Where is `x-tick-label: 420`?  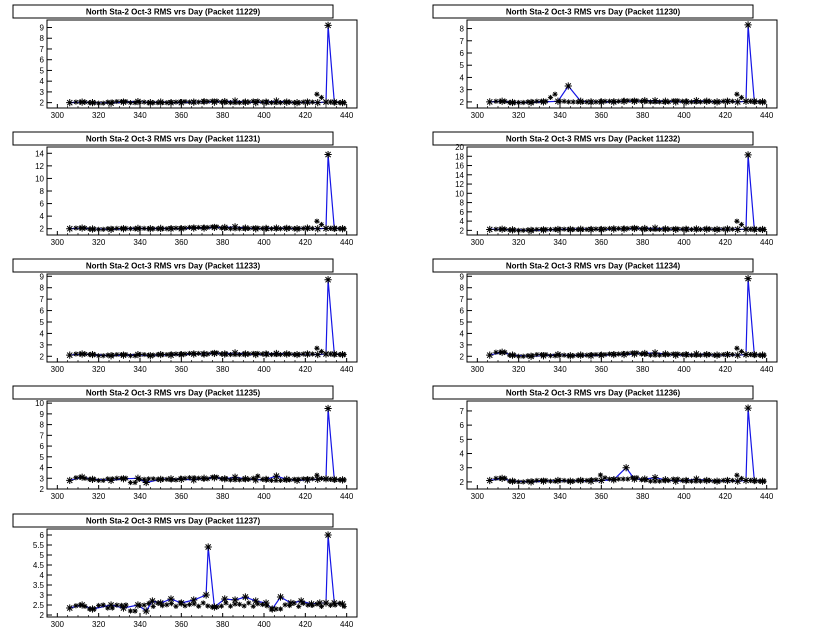 x-tick-label: 420 is located at coordinates (726, 242).